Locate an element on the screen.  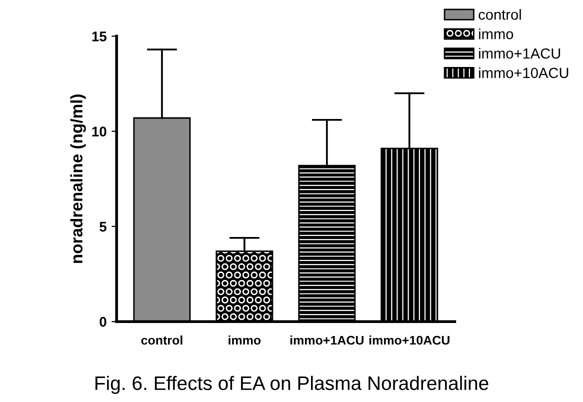
x-tick-label: immo+1ACU is located at coordinates (327, 340).